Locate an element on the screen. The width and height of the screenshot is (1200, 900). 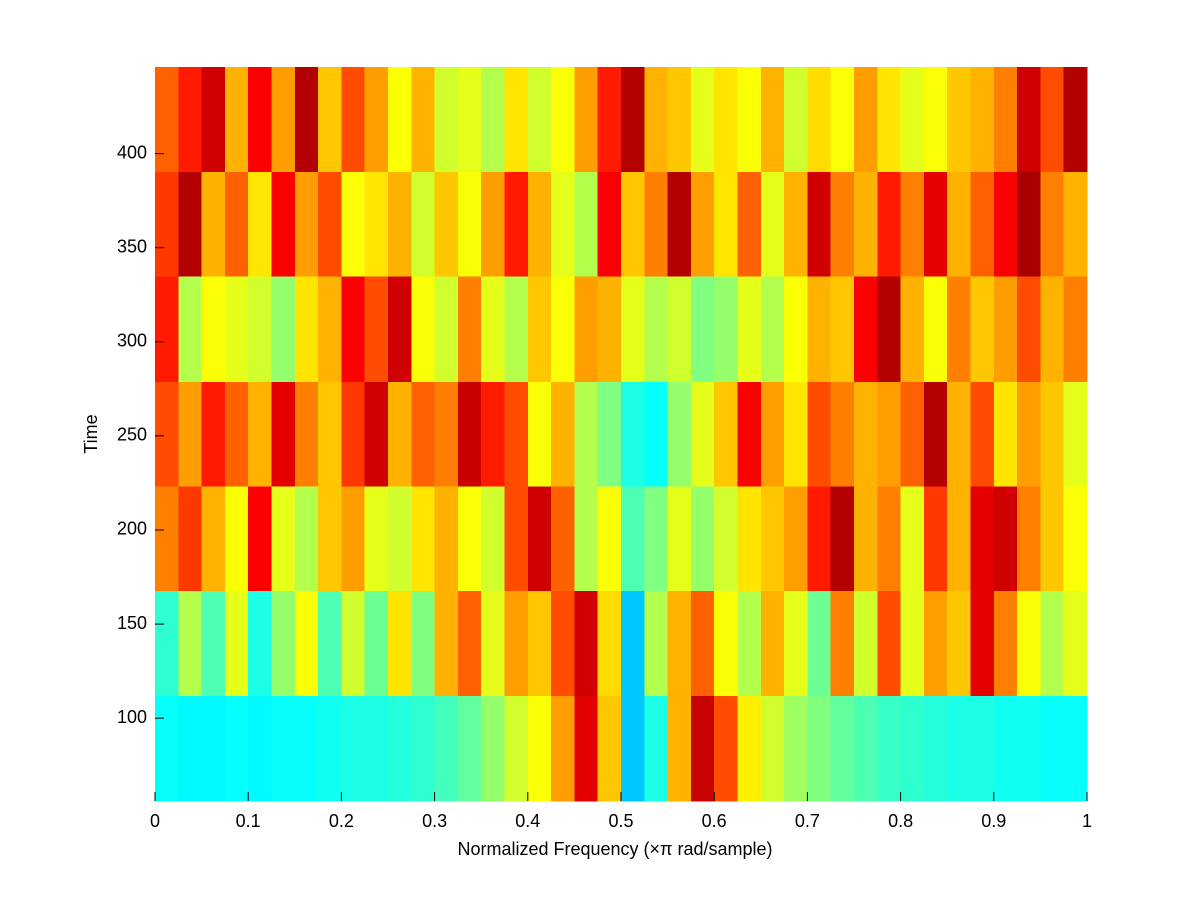
y-tick-label: 250 is located at coordinates (132, 435).